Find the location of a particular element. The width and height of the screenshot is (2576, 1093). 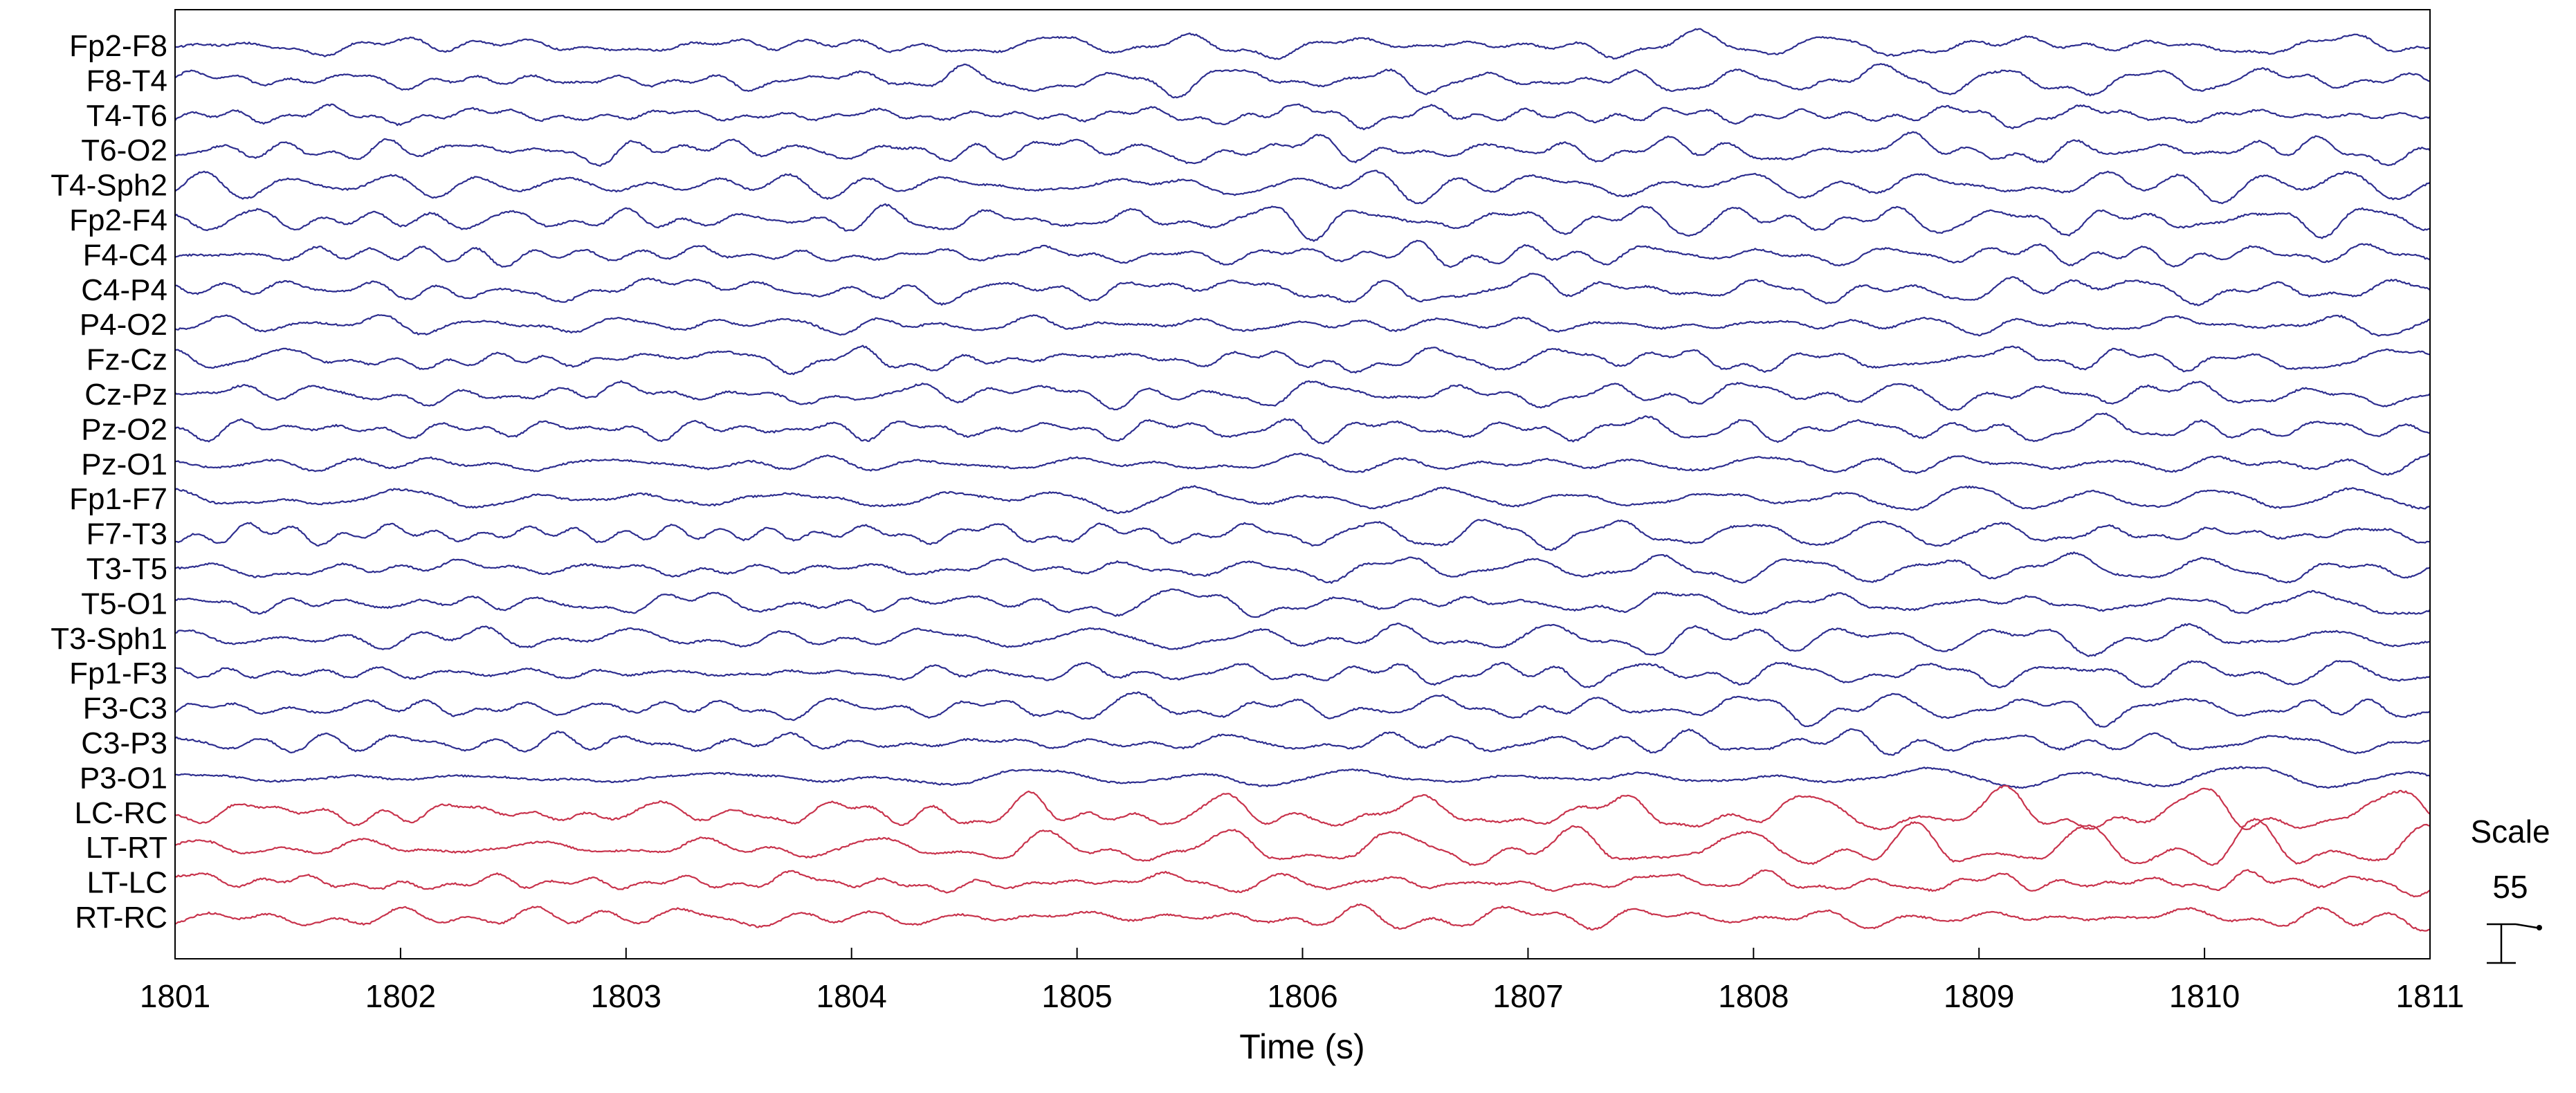

trace-c4-p4 is located at coordinates (1302, 289).